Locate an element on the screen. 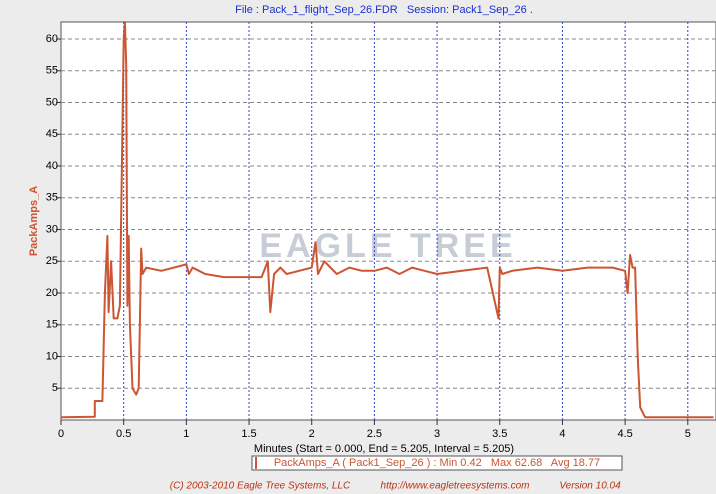 Image resolution: width=716 pixels, height=494 pixels. y-tick-label: 60 is located at coordinates (52, 39).